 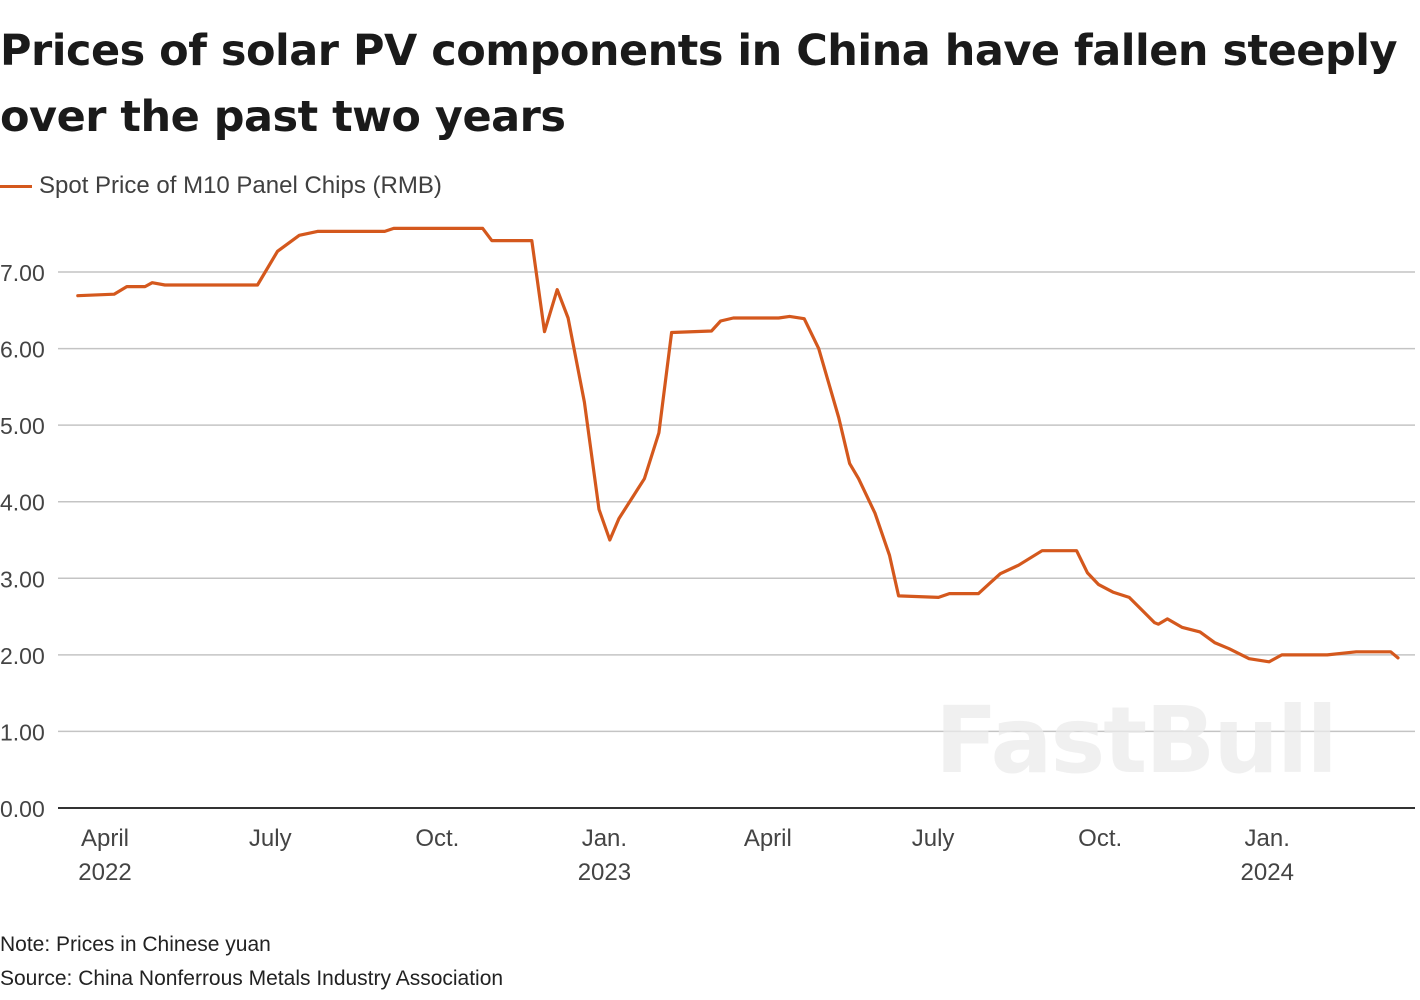 What do you see at coordinates (22, 809) in the screenshot?
I see `y-tick-label: 0.00` at bounding box center [22, 809].